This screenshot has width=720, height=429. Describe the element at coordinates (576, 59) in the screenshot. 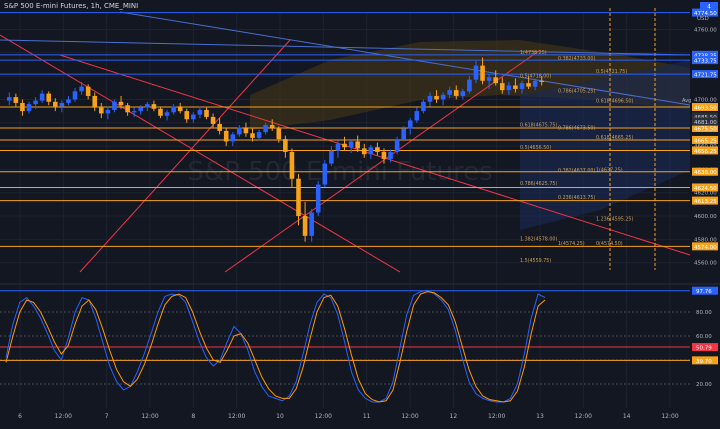

I see `fib-level-label: 0.382(4733.00)` at that location.